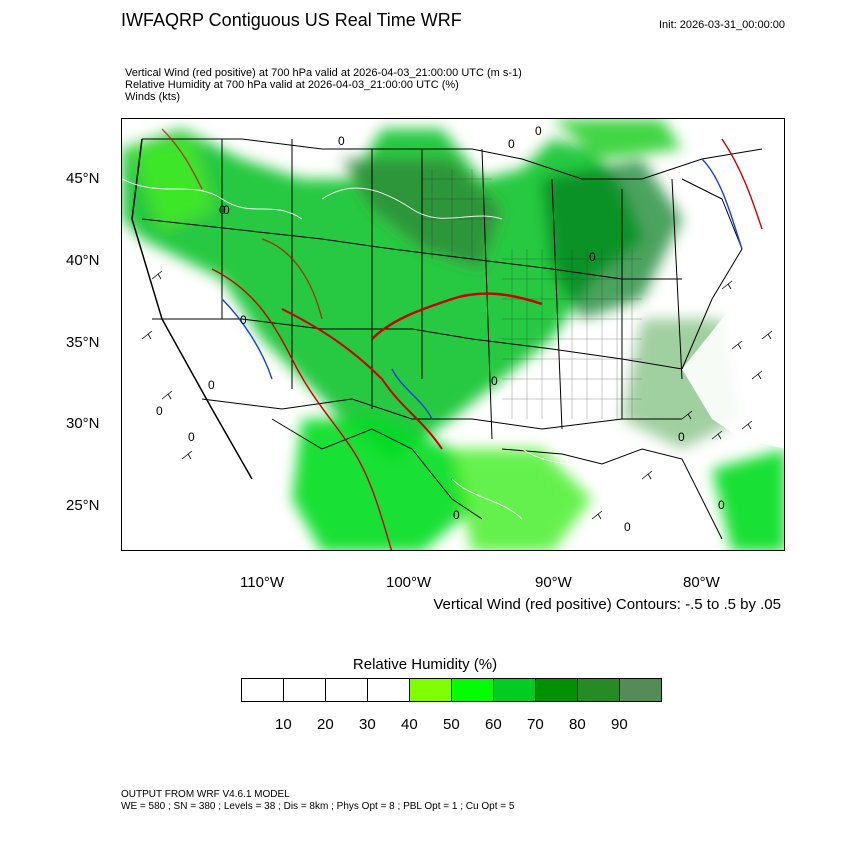  Describe the element at coordinates (425, 664) in the screenshot. I see `colorbar-title: Relative Humidity (%)` at that location.